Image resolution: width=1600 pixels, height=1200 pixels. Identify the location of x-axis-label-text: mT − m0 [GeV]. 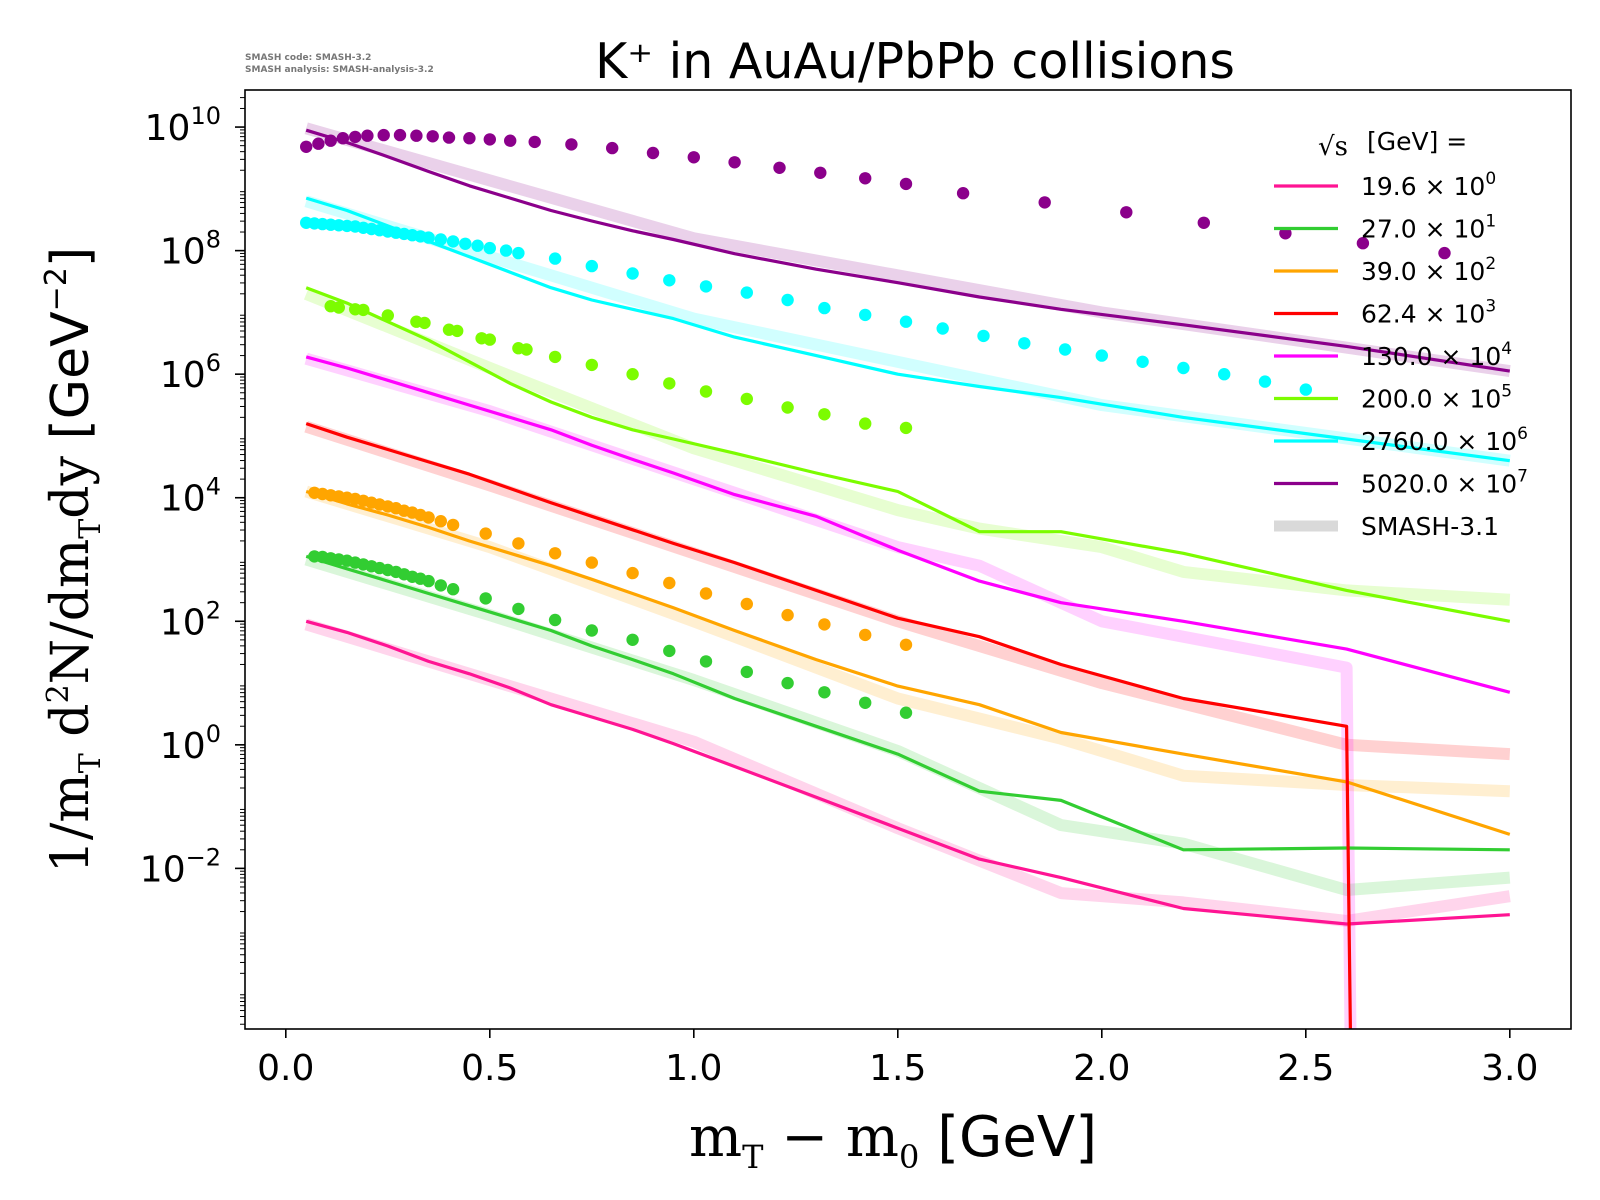
(893, 1140).